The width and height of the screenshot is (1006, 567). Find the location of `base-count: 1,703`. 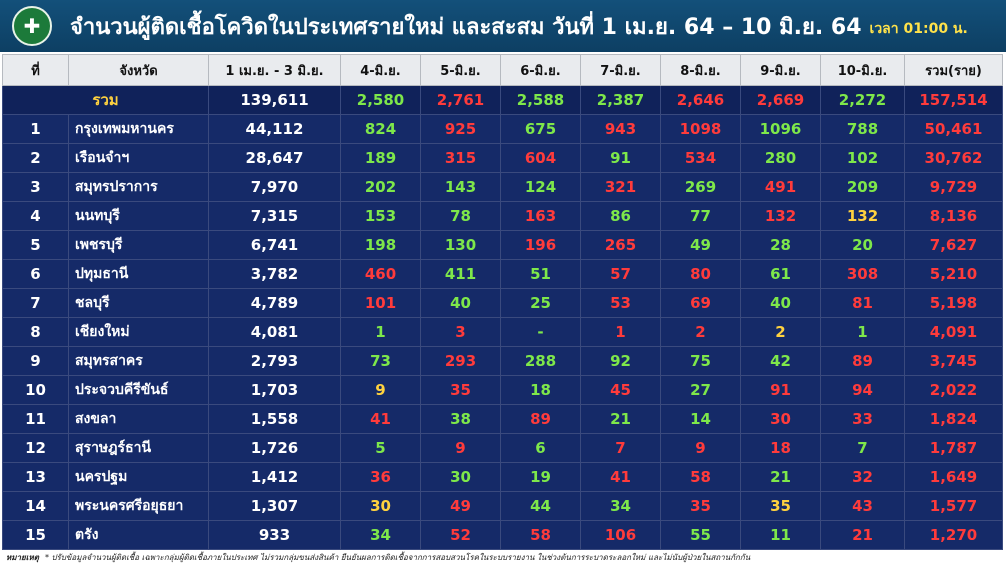

base-count: 1,703 is located at coordinates (274, 390).